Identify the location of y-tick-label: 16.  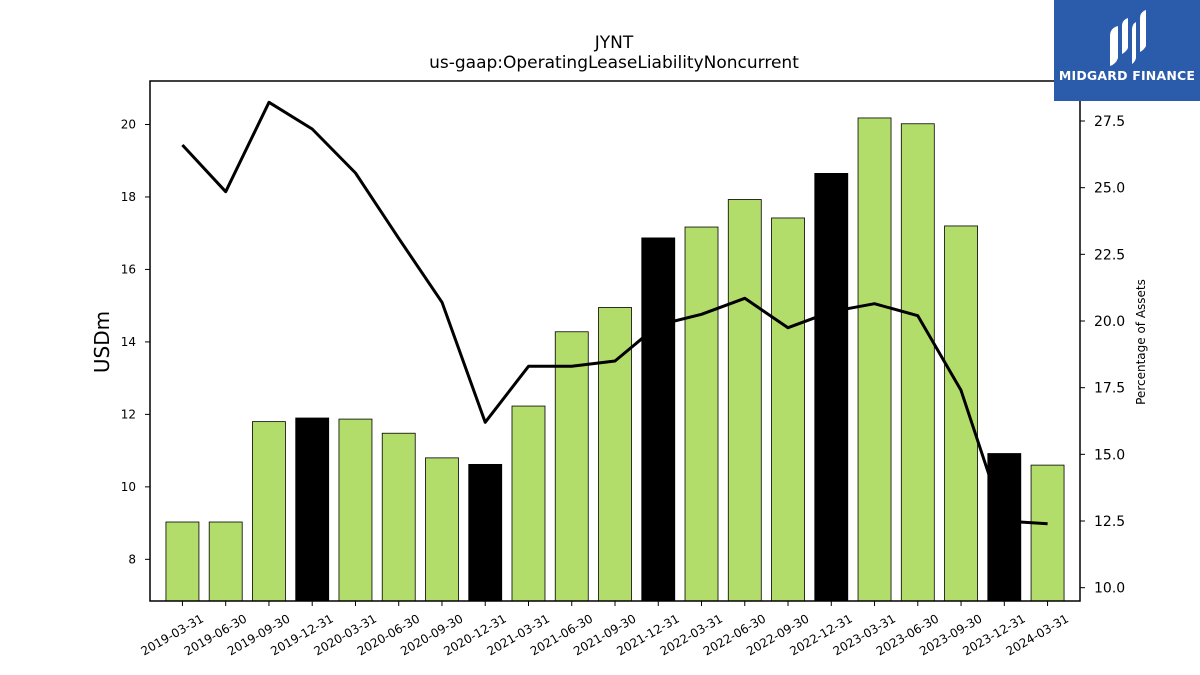
(128, 269).